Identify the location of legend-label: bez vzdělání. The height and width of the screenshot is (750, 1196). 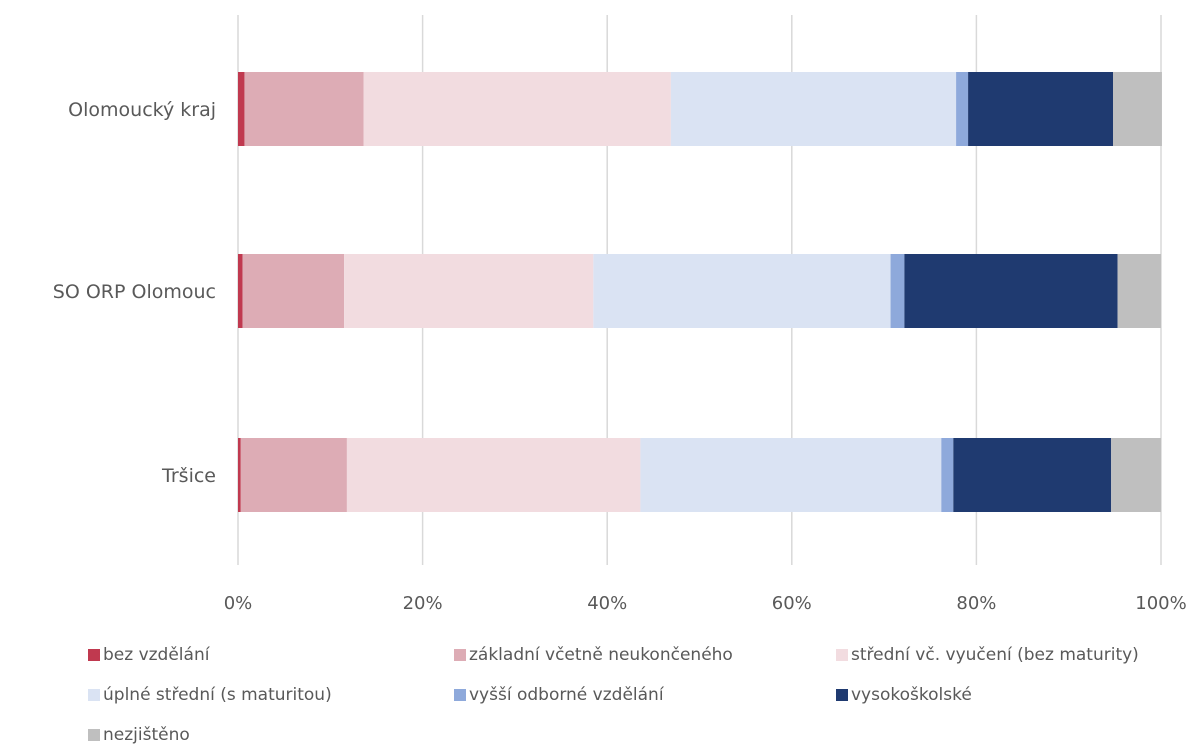
(156, 655).